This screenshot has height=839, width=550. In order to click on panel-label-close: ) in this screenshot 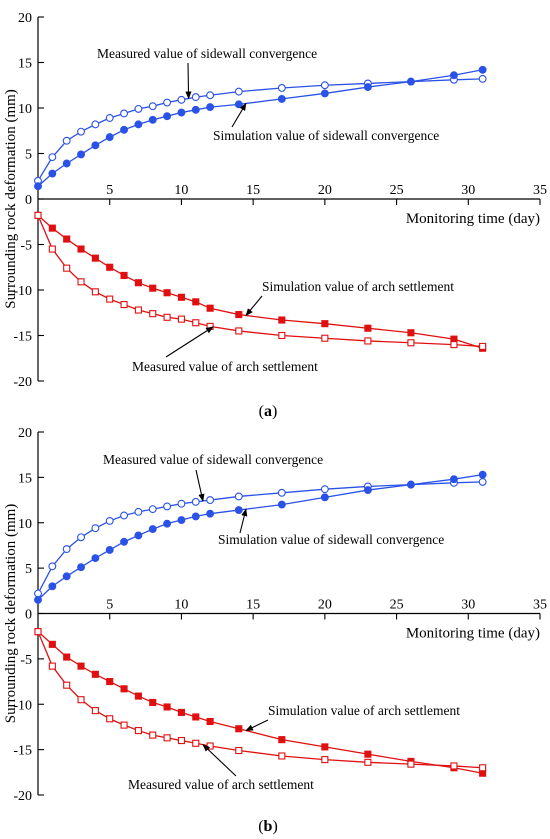, I will do `click(274, 411)`.